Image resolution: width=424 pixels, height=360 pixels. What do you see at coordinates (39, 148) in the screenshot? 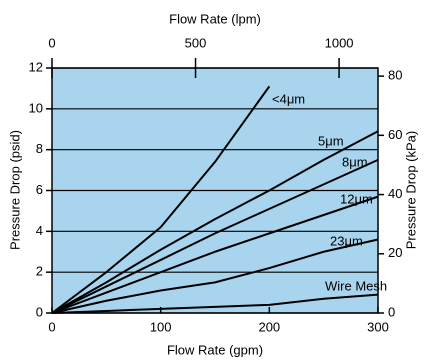
I see `y-tick-label: 8` at bounding box center [39, 148].